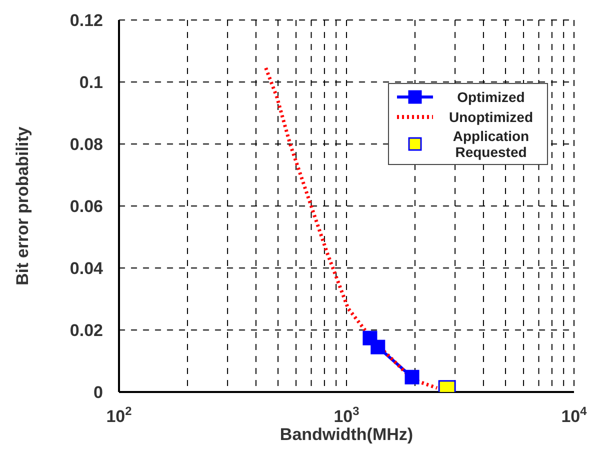  What do you see at coordinates (347, 434) in the screenshot?
I see `x-axis-title: Bandwidth(MHz)` at bounding box center [347, 434].